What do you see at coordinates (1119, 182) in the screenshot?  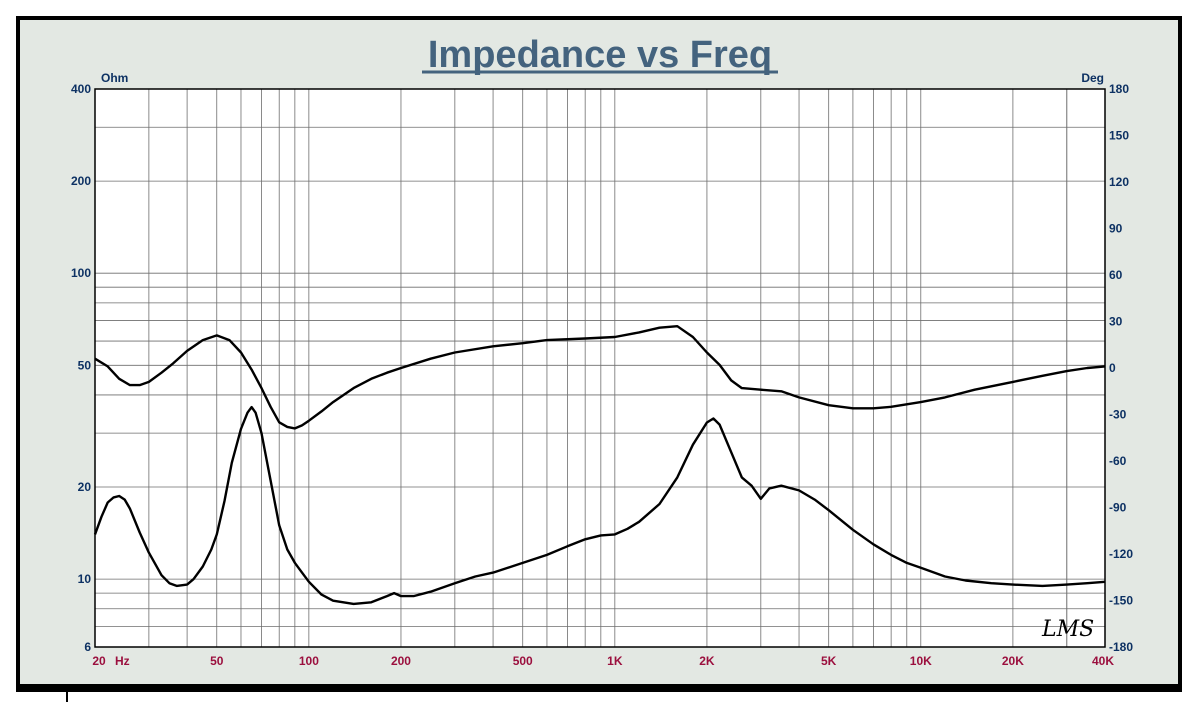 I see `y-right-tick-label: 120` at bounding box center [1119, 182].